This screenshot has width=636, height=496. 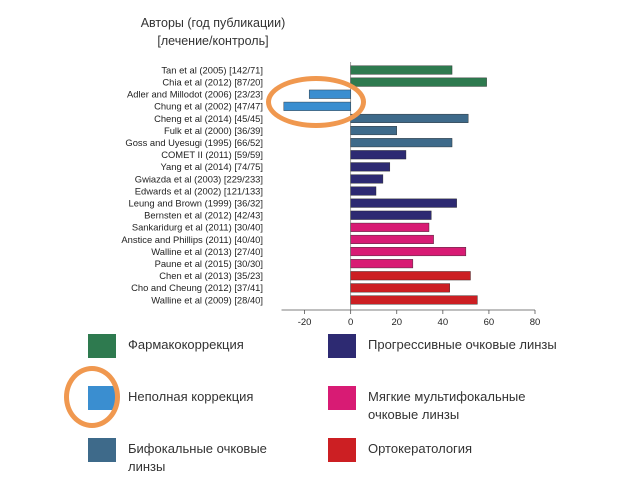 I want to click on legend-item-progressive: Прогрессивные очковые линзы, so click(x=448, y=346).